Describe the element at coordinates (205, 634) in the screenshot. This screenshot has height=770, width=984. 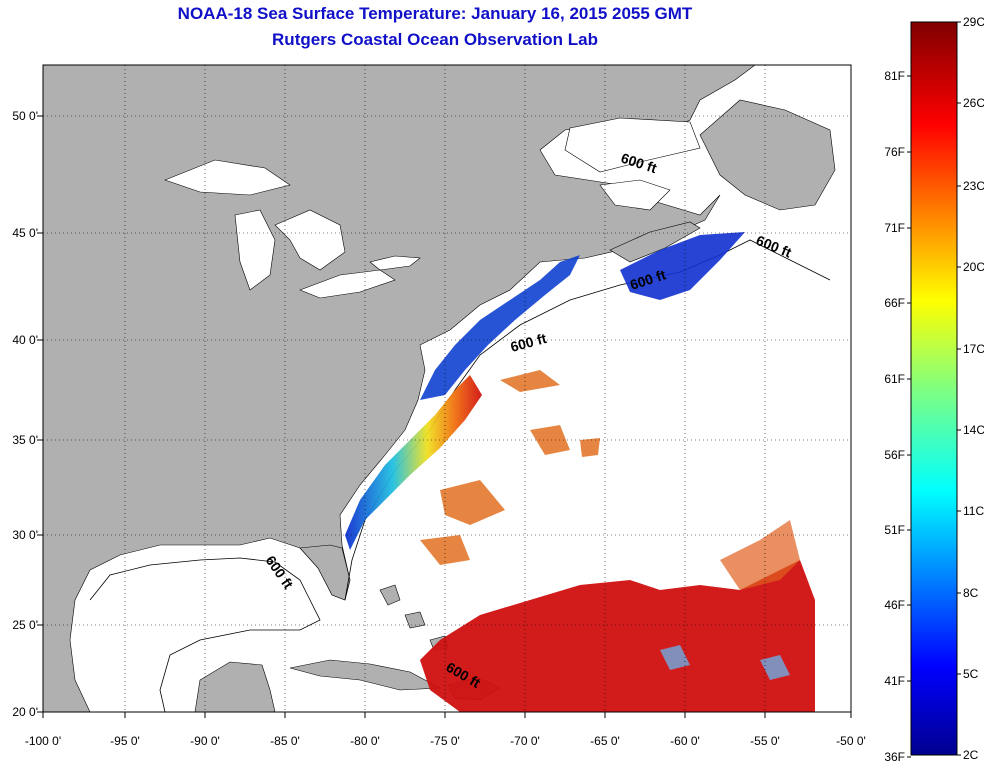
I see `gulf-600ft-contour` at that location.